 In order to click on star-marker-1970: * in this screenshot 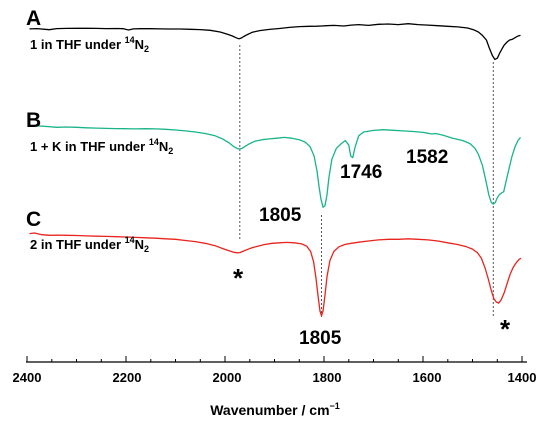, I will do `click(238, 278)`.